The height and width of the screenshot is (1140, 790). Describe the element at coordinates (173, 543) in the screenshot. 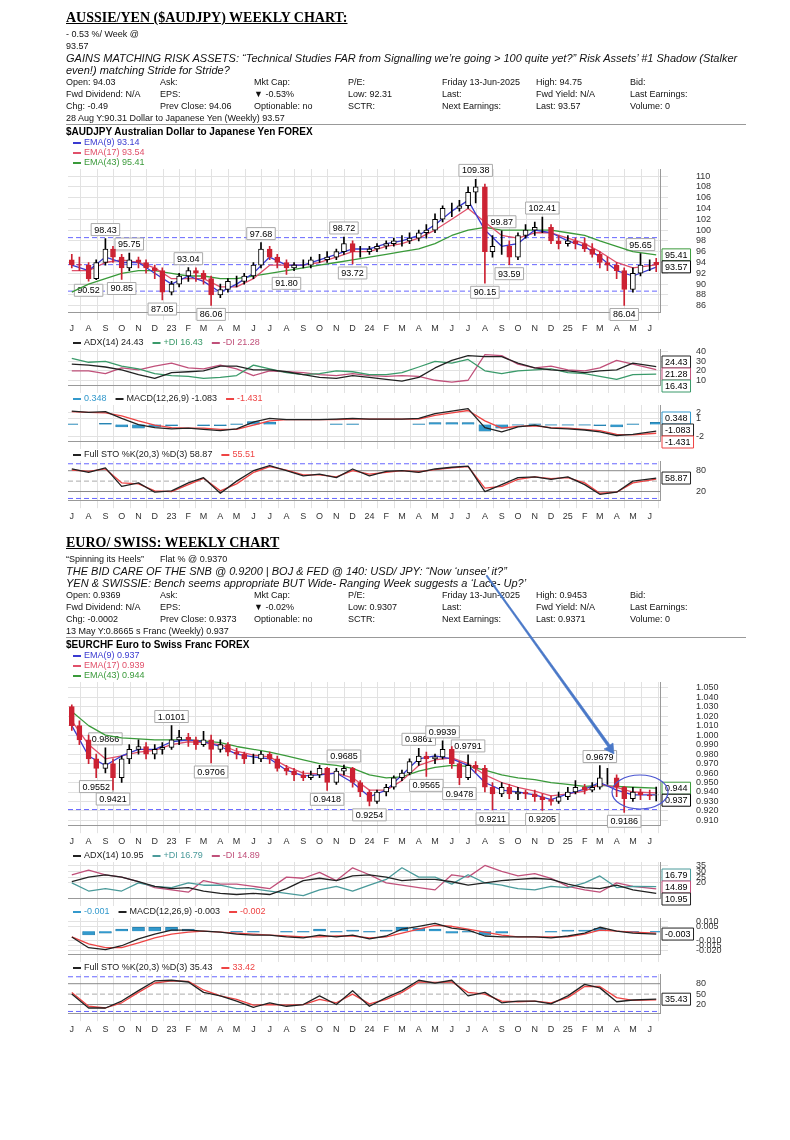

I see `chart-title: EURO/ SWISS: WEEKLY CHART` at that location.